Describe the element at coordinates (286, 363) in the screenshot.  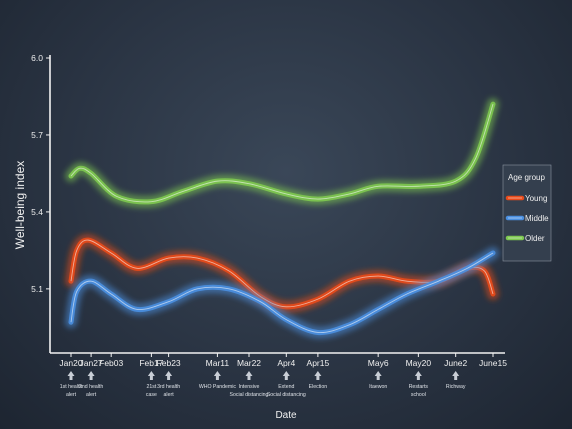
I see `x-tick-label: Apr4` at that location.